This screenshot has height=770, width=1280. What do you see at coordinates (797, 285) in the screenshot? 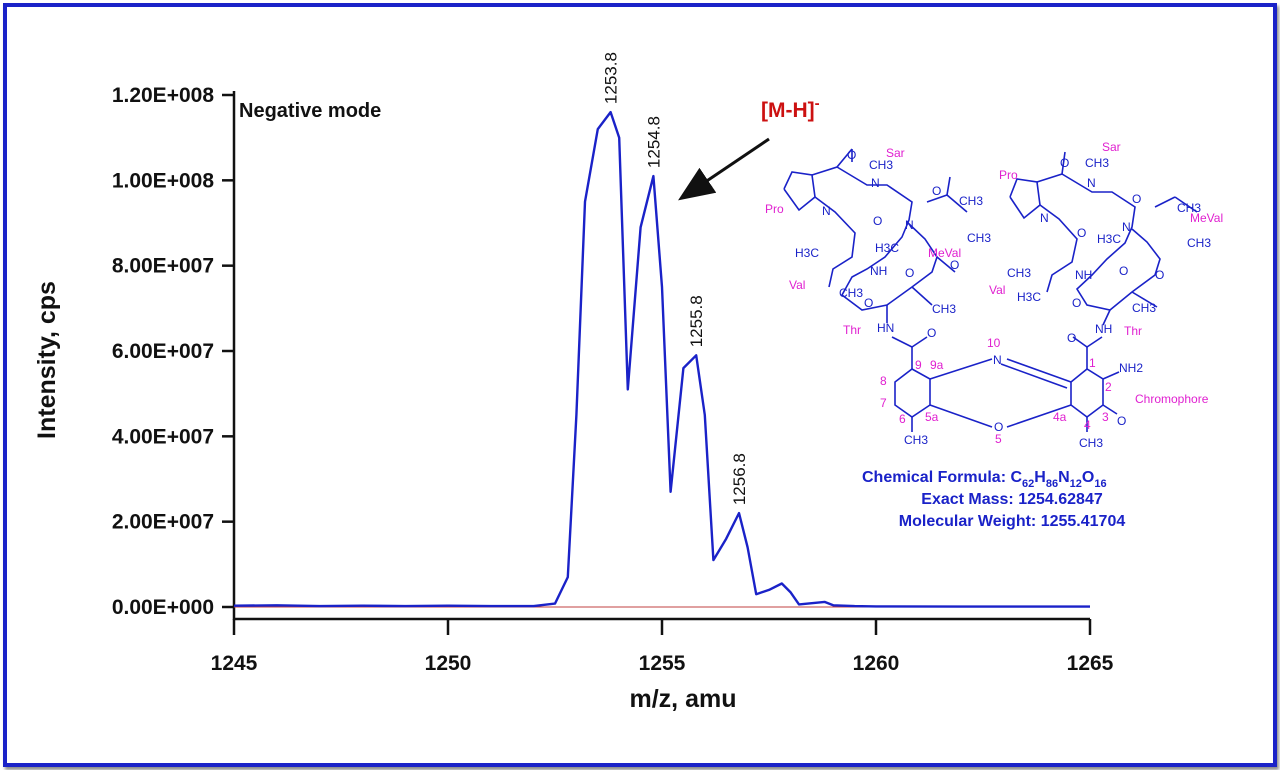
I see `label-val-left: Val` at bounding box center [797, 285].